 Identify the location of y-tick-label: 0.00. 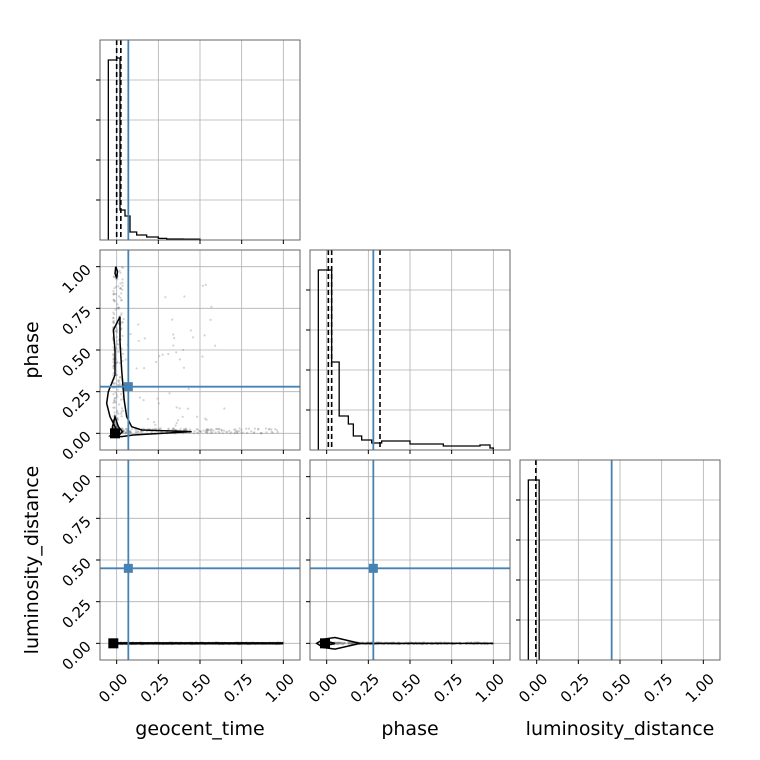
(76, 655).